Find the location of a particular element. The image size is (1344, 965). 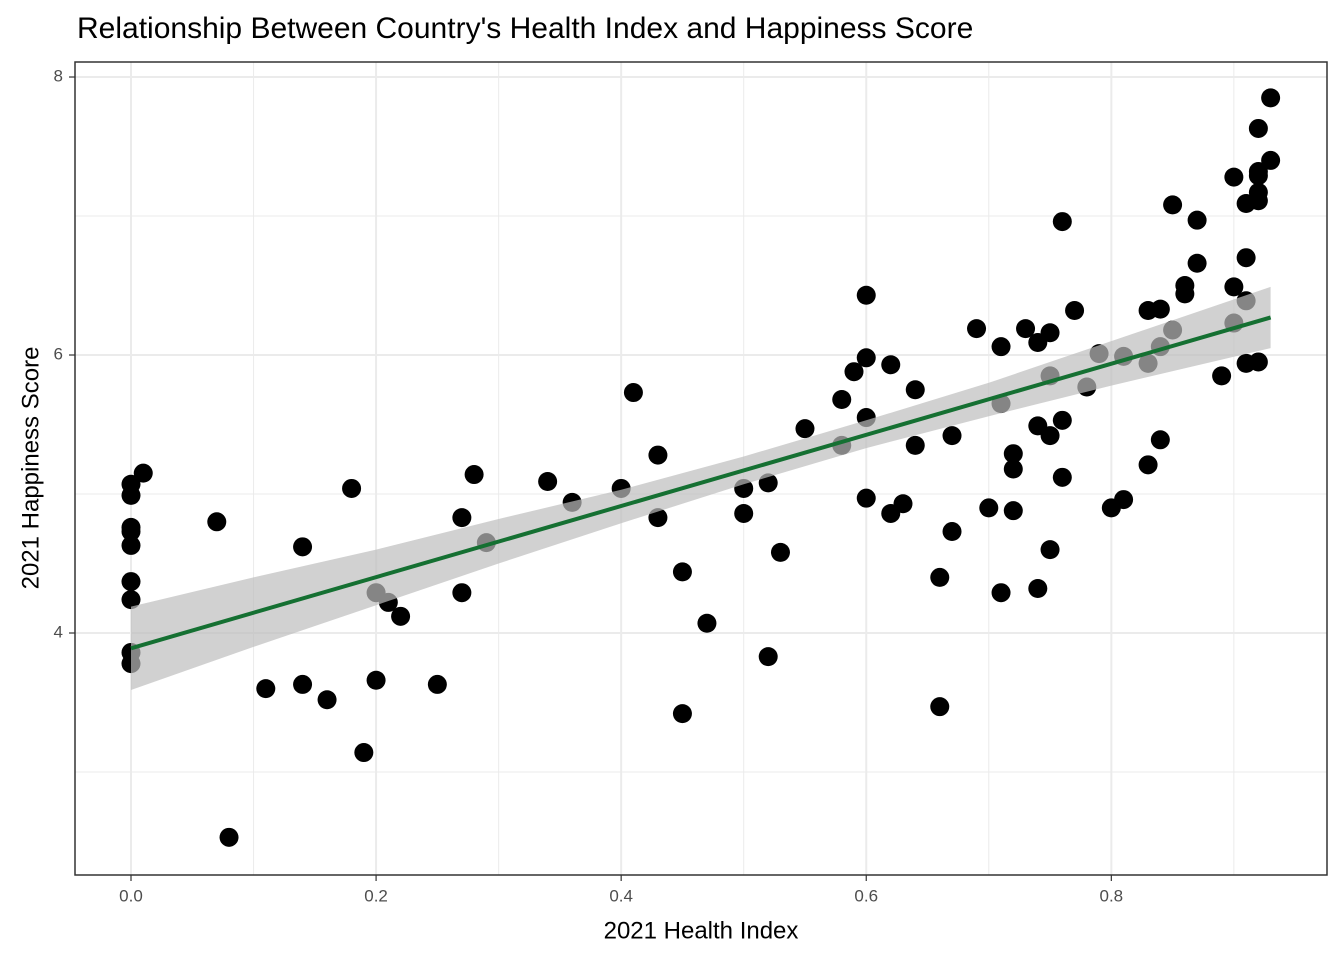

x-tick-label: 0.2 is located at coordinates (376, 895).